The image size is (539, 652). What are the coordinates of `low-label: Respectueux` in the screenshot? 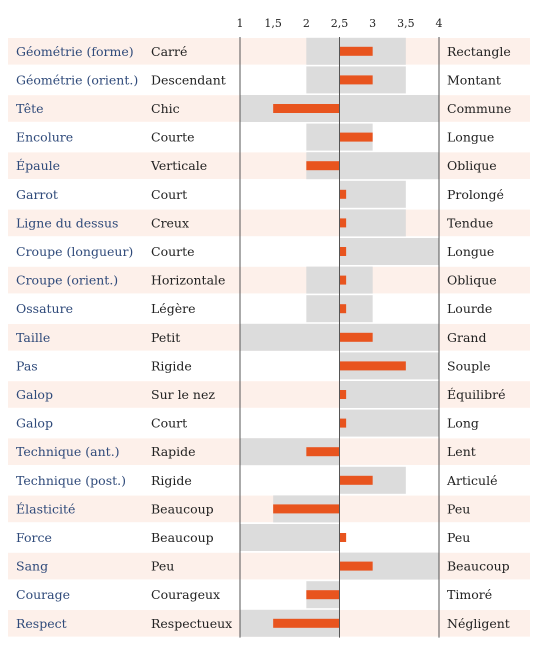 It's located at (191, 623).